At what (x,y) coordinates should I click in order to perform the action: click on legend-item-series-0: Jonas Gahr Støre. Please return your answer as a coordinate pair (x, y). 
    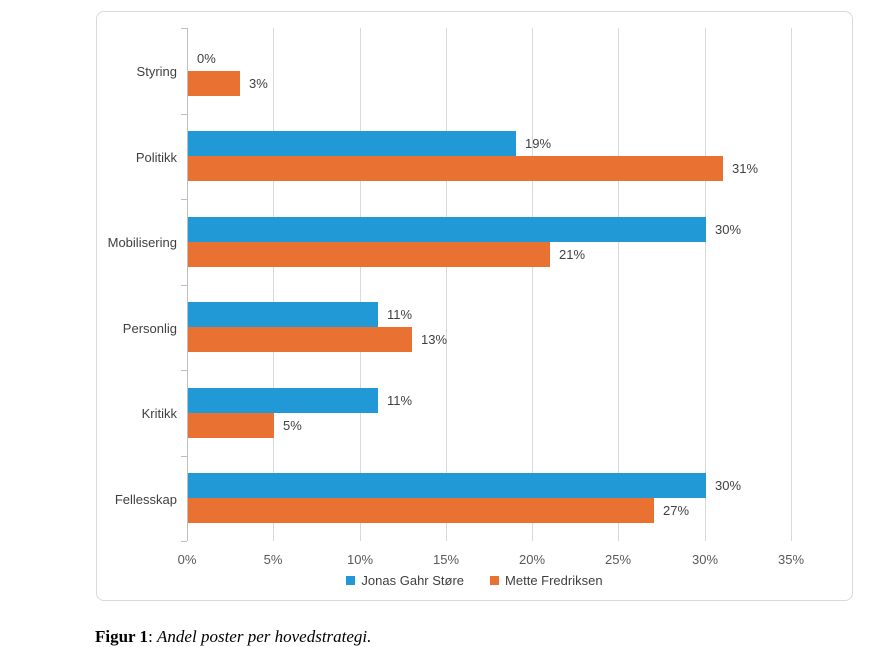
    Looking at the image, I should click on (405, 580).